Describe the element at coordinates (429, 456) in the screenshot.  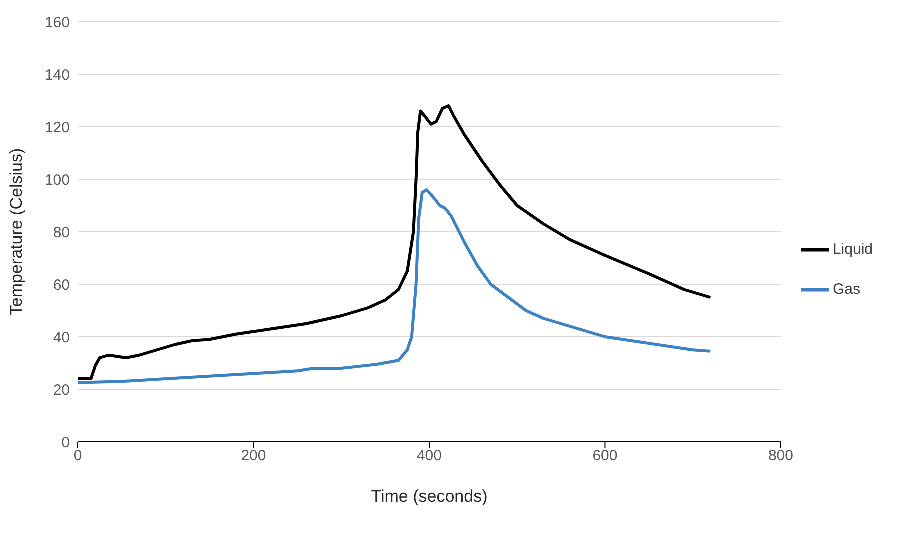
I see `x-tick-label: 400` at that location.